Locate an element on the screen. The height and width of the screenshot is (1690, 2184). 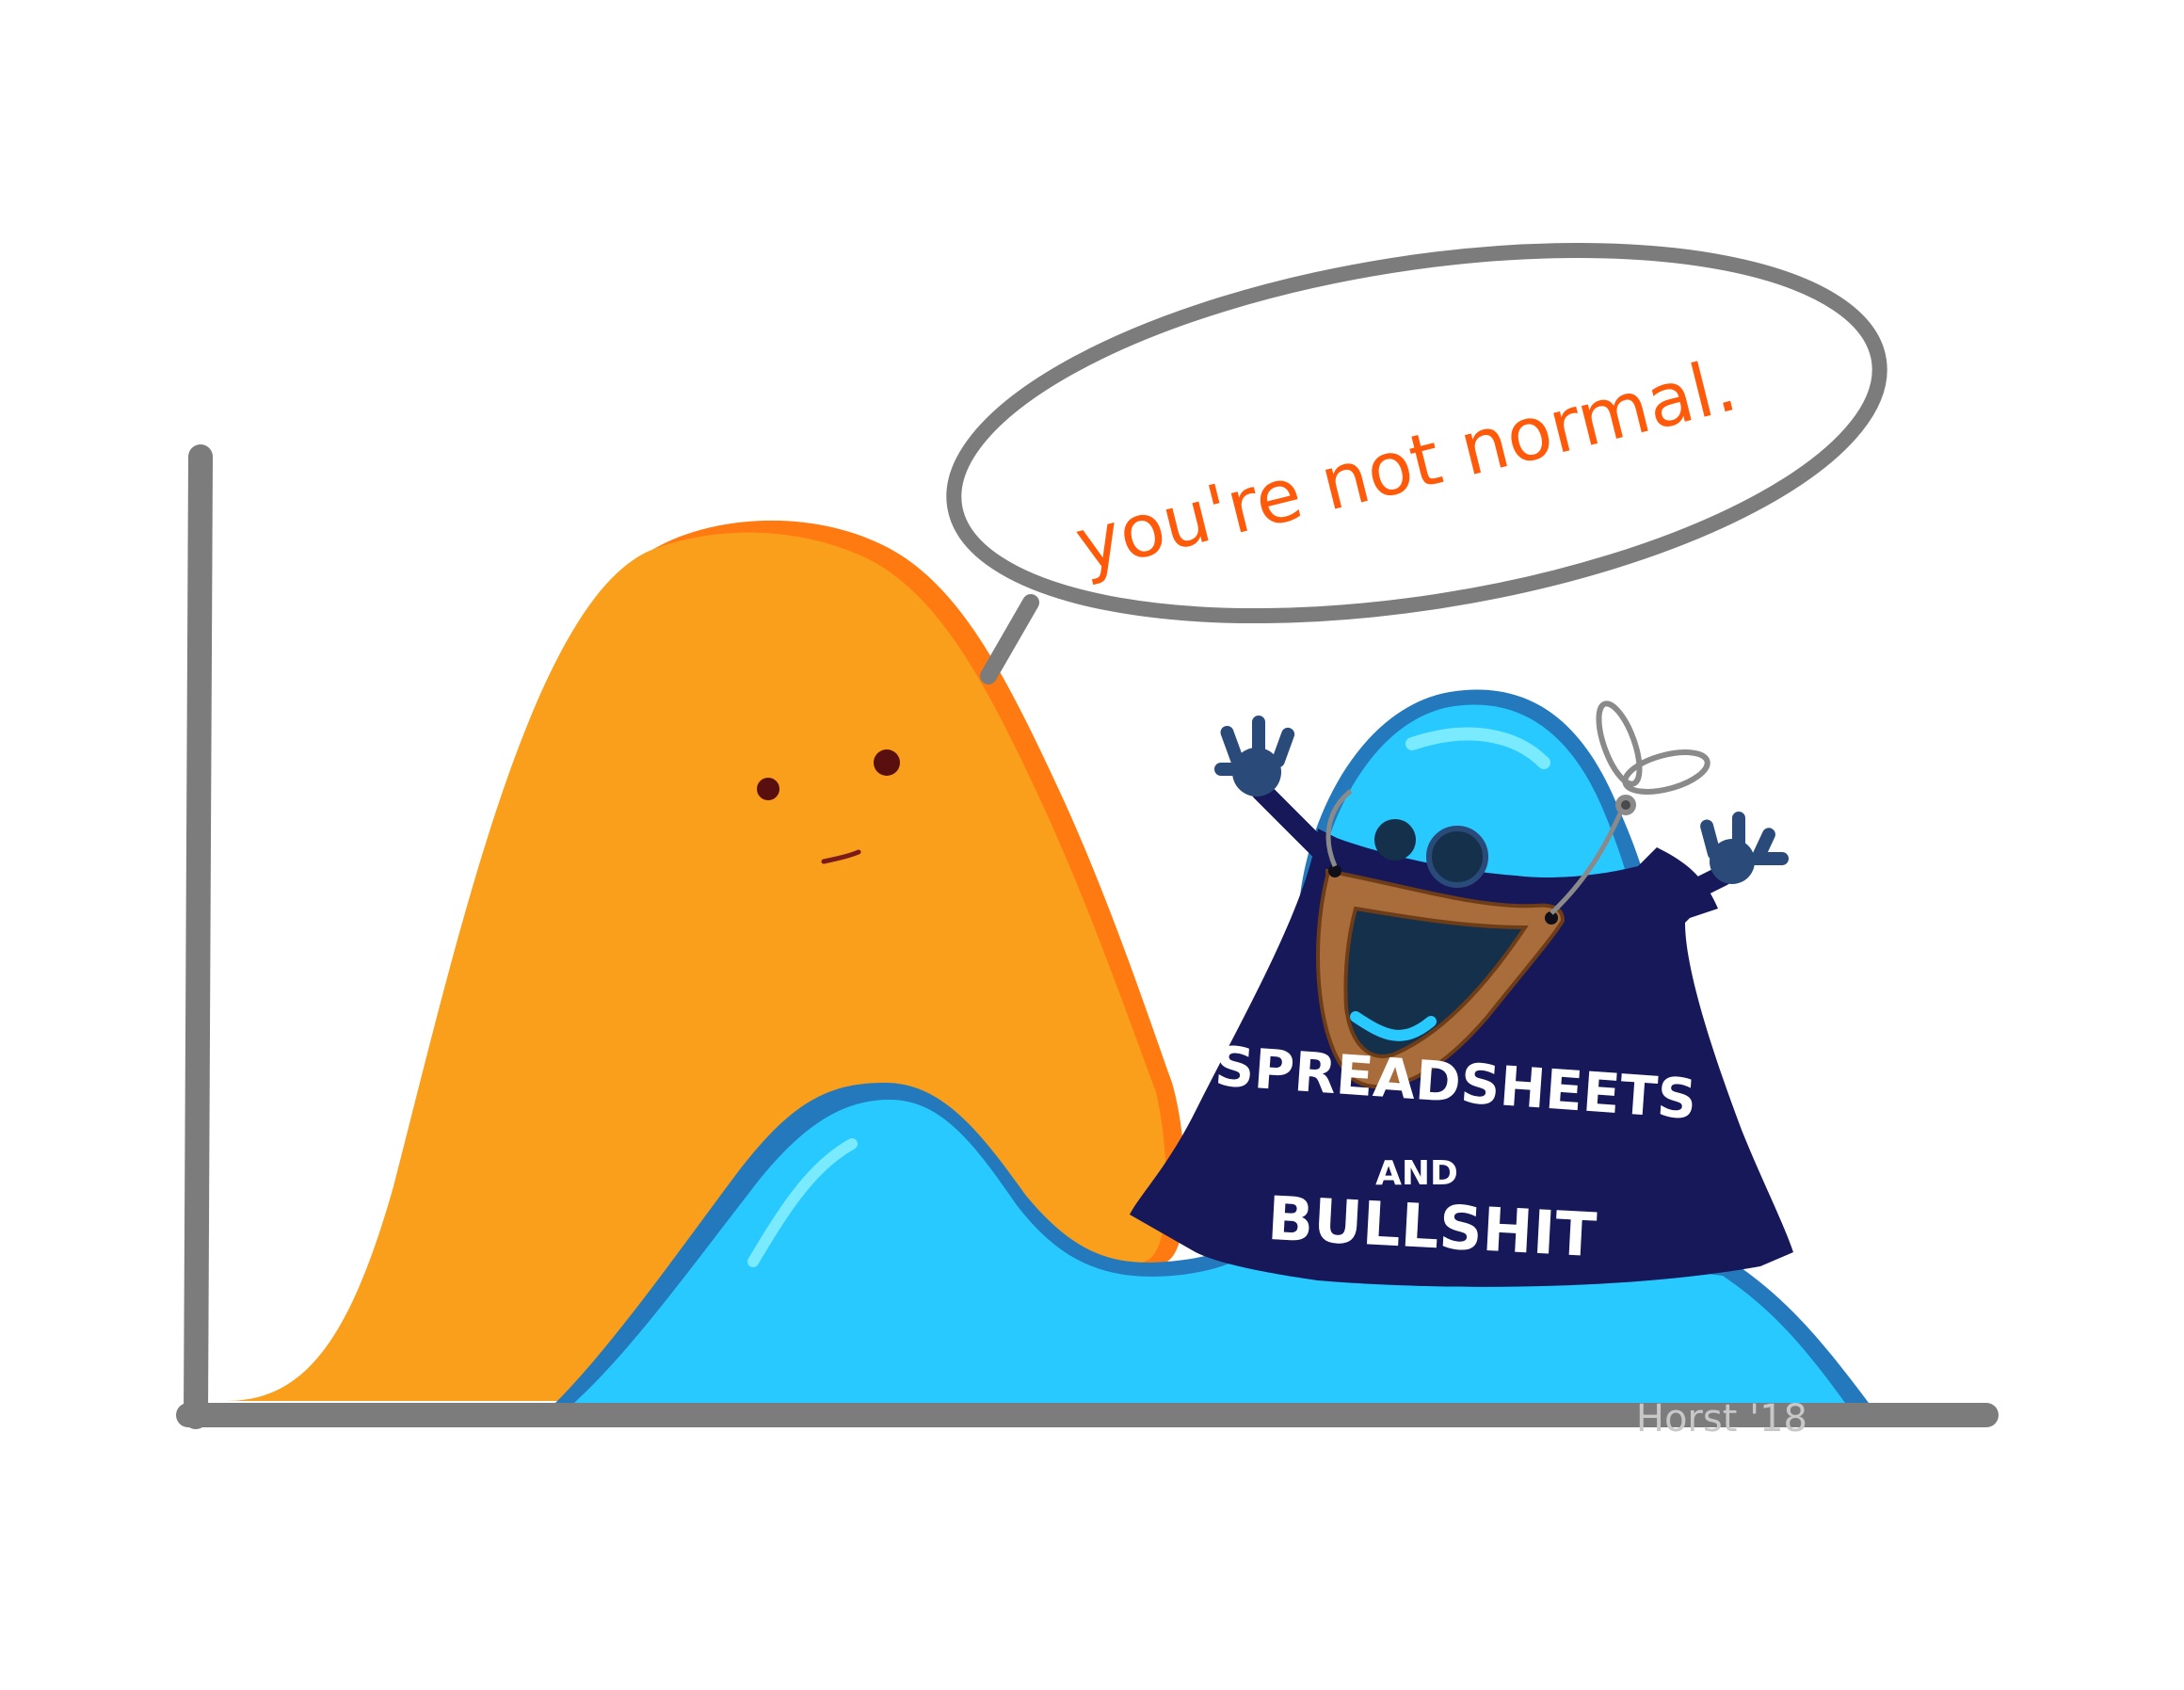
right-eye is located at coordinates (887, 762).